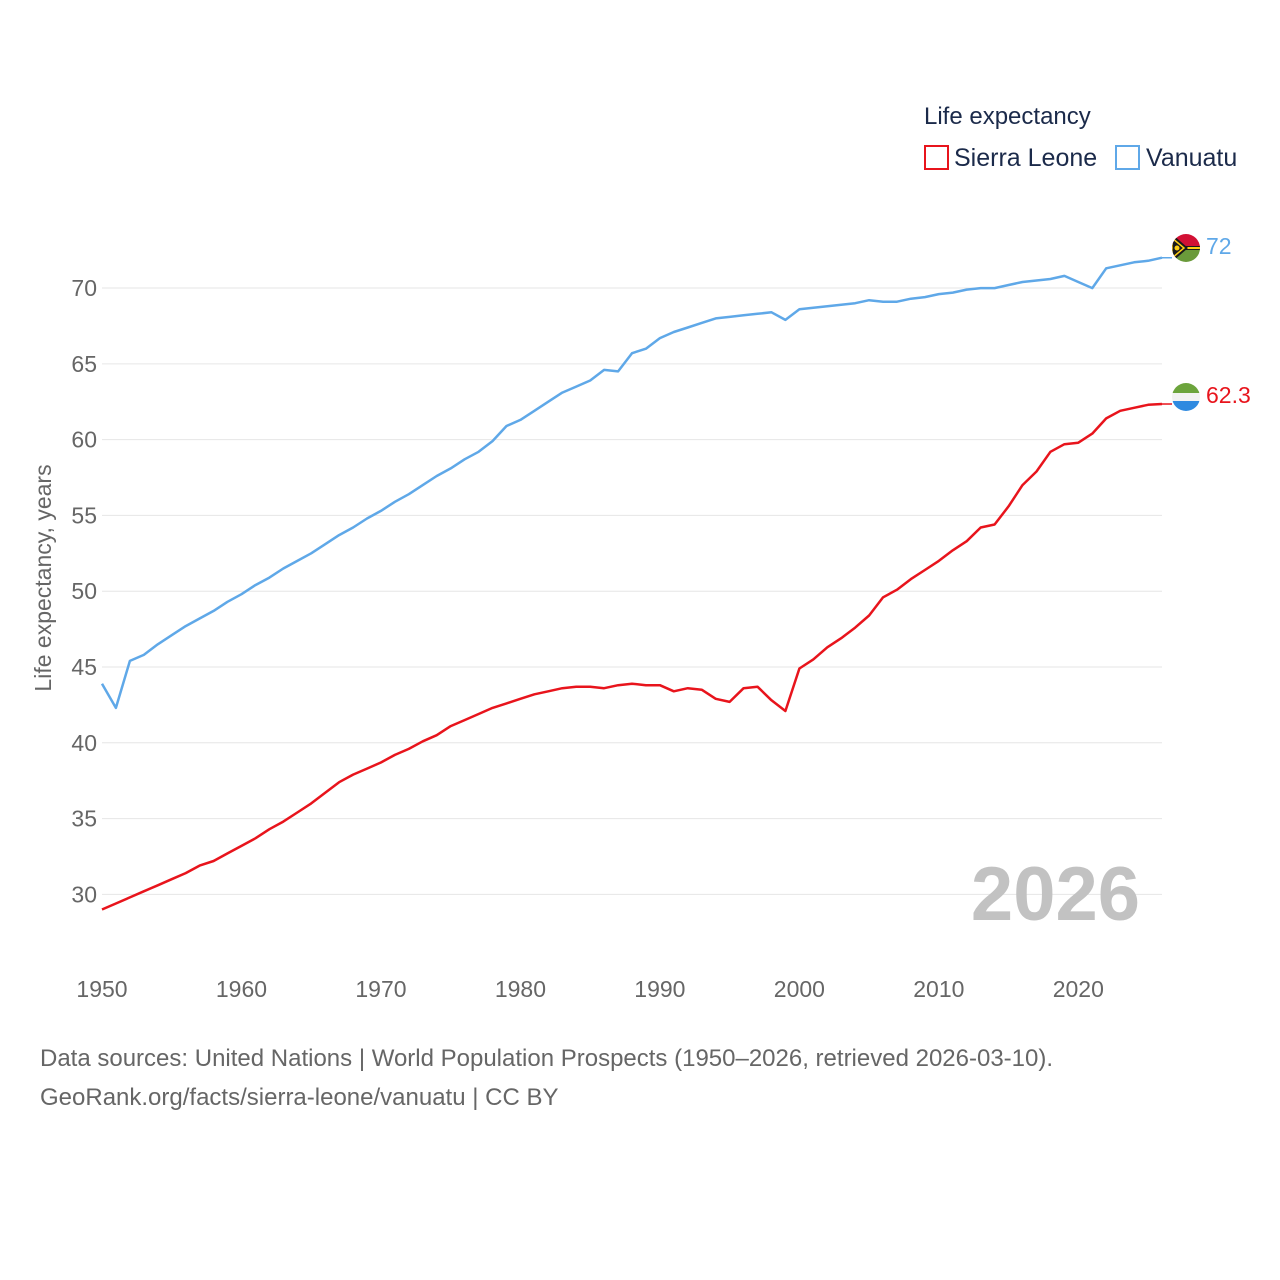  I want to click on x-tick-label: 1950, so click(101, 989).